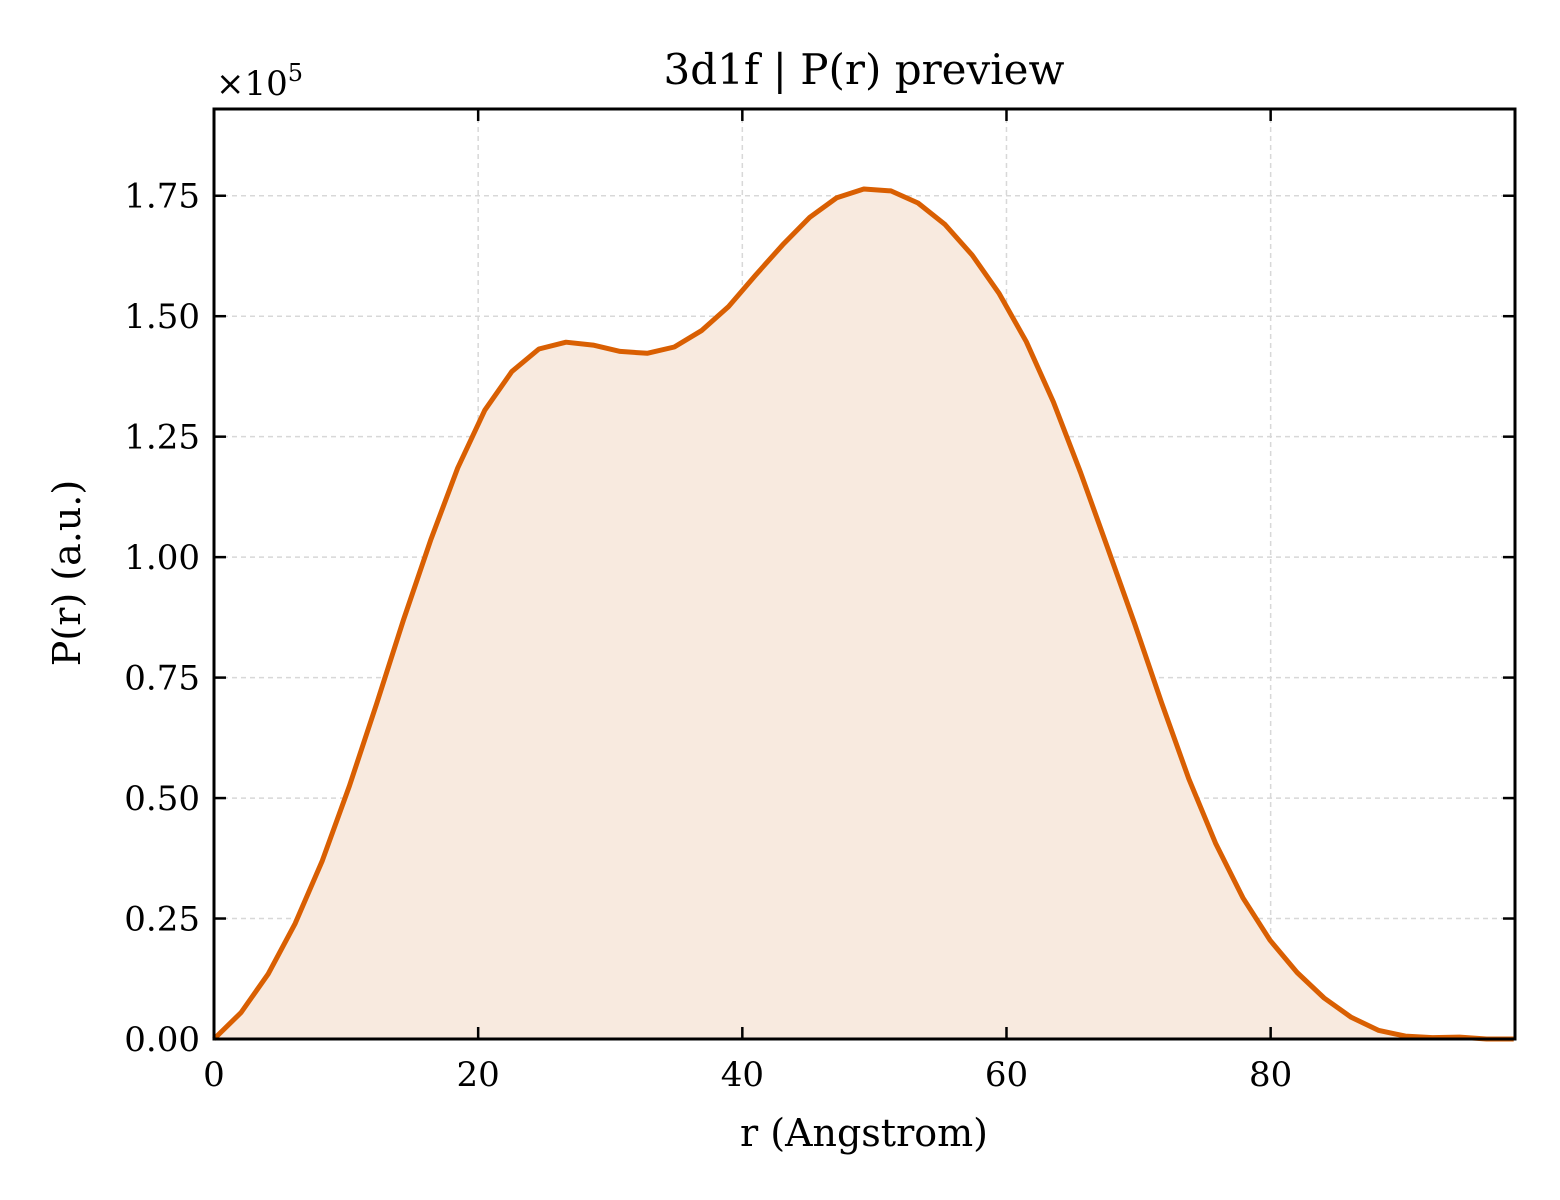 This screenshot has width=1560, height=1200. Describe the element at coordinates (1270, 1075) in the screenshot. I see `x-tick-label: 80` at that location.